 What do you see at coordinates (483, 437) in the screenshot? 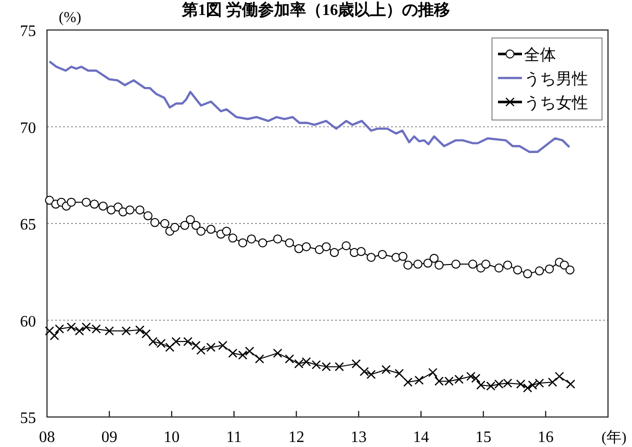
I see `x-tick-label: 15` at bounding box center [483, 437].